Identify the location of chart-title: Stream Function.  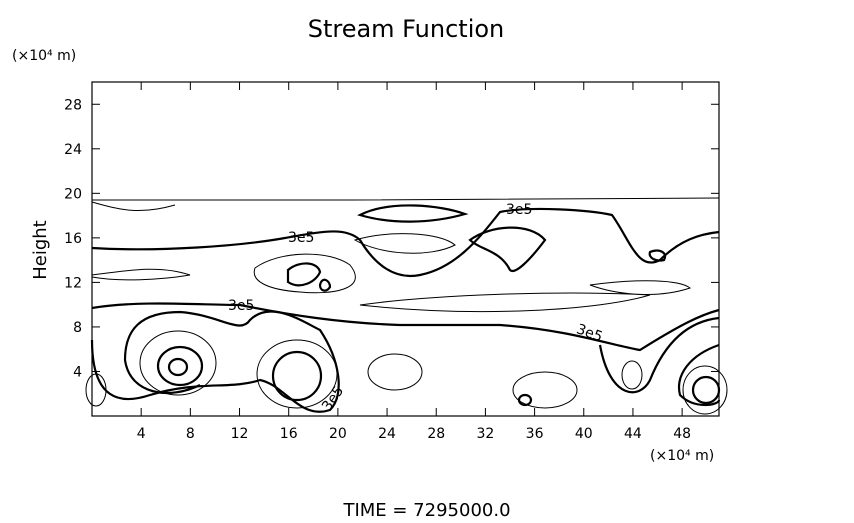
(406, 29).